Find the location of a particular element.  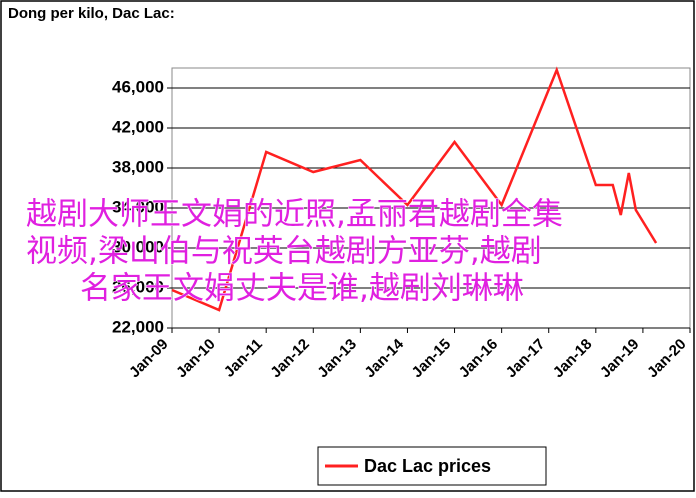

y-tick-label: 30,000 is located at coordinates (138, 246).